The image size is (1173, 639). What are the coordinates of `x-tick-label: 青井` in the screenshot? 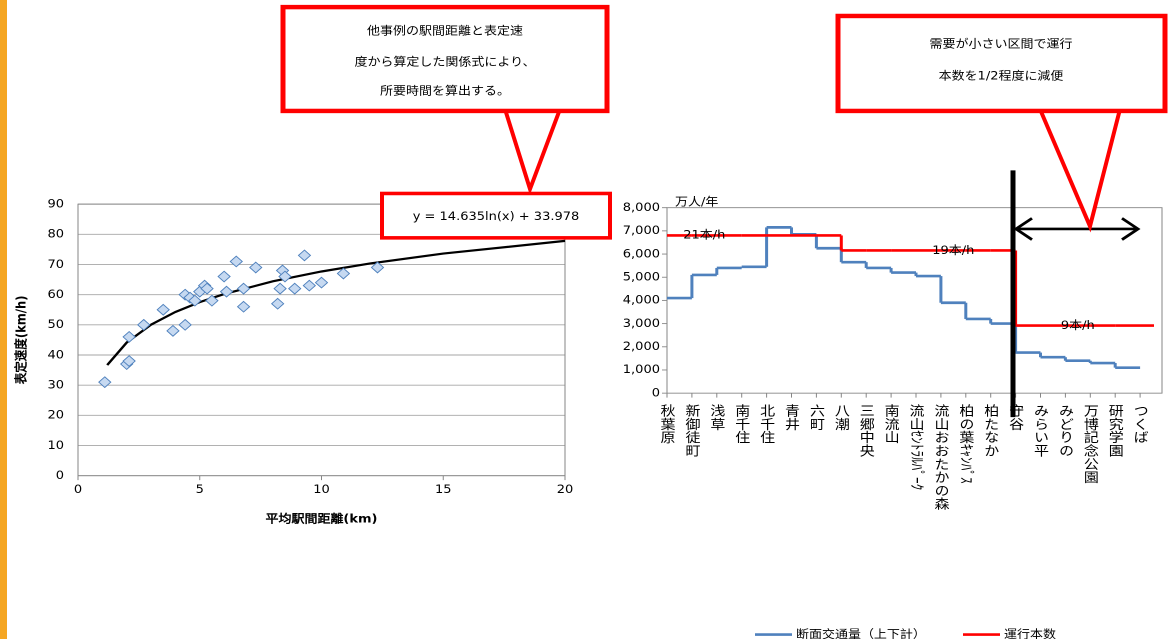 It's located at (791, 418).